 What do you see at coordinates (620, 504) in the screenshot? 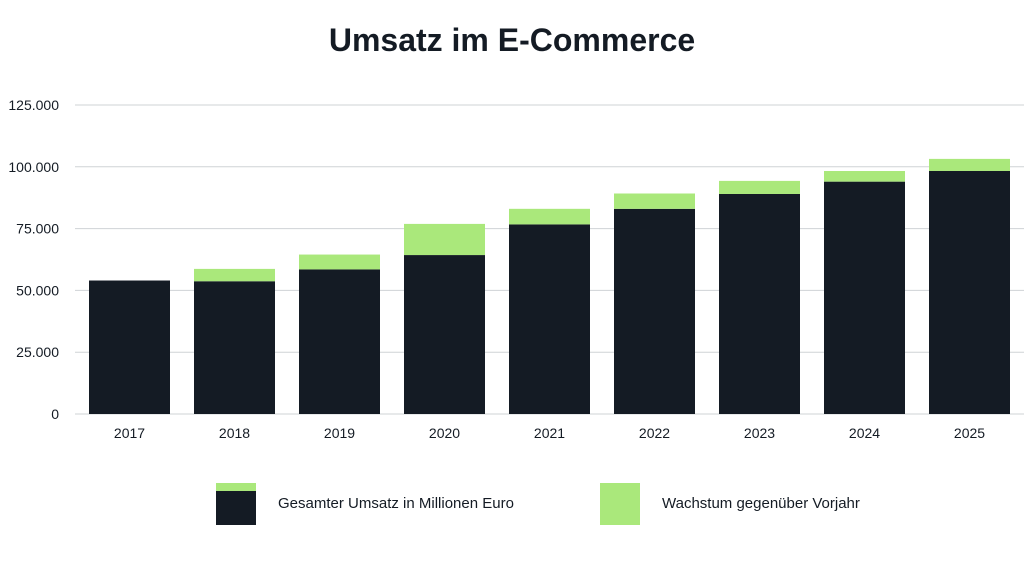
I see `legend-swatch-growth` at bounding box center [620, 504].